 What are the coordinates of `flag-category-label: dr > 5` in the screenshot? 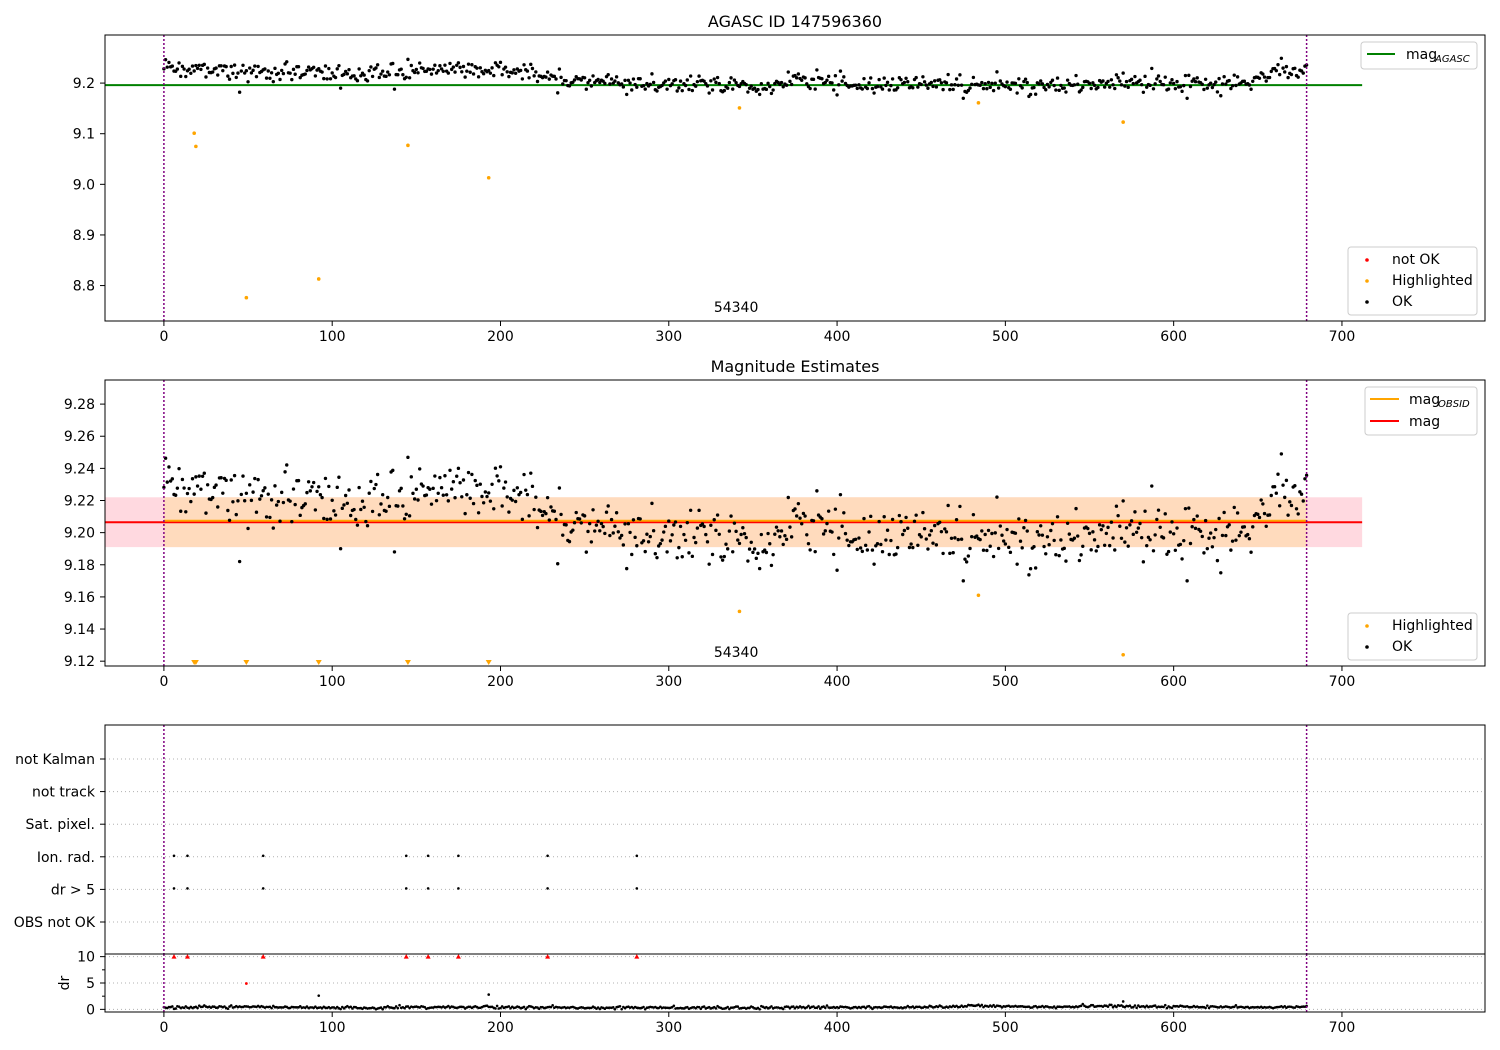 It's located at (73, 890).